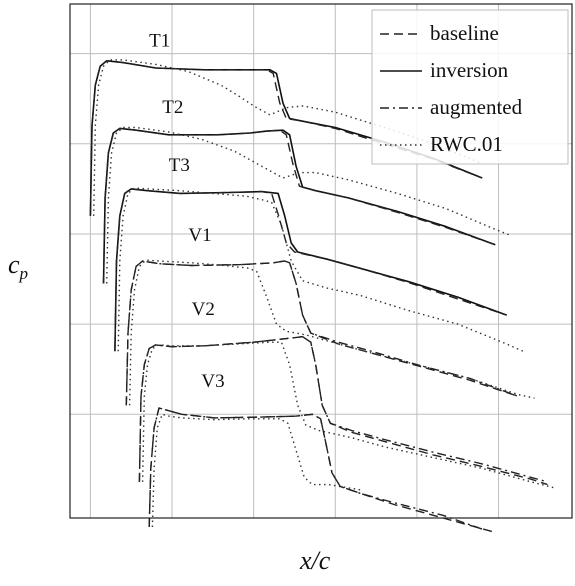  Describe the element at coordinates (476, 107) in the screenshot. I see `legend-label-augmented: augmented` at that location.